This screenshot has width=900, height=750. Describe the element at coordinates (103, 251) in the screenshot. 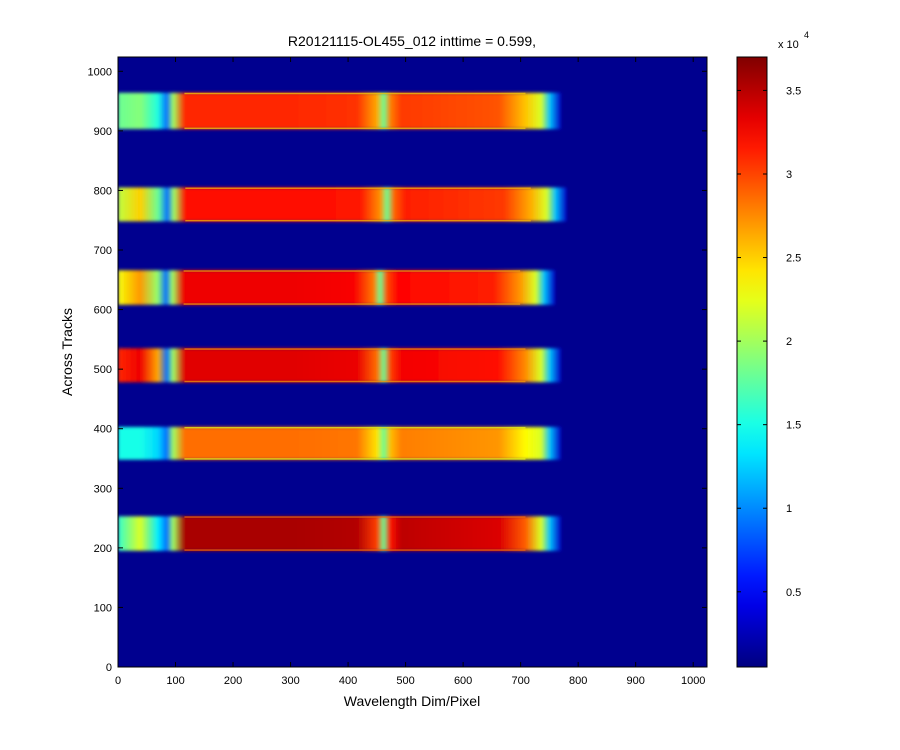

I see `y-tick-label: 700` at that location.